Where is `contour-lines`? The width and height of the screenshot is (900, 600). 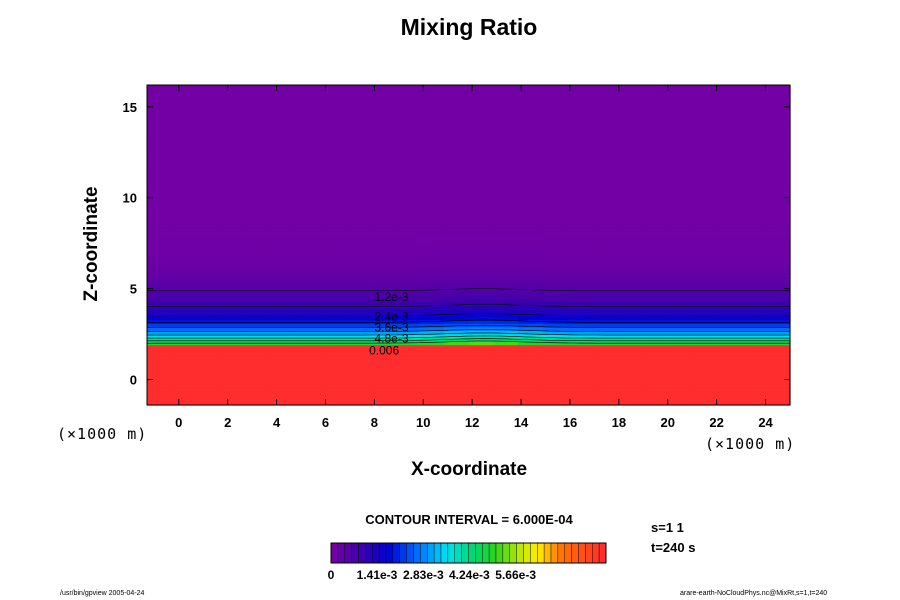 contour-lines is located at coordinates (468, 316).